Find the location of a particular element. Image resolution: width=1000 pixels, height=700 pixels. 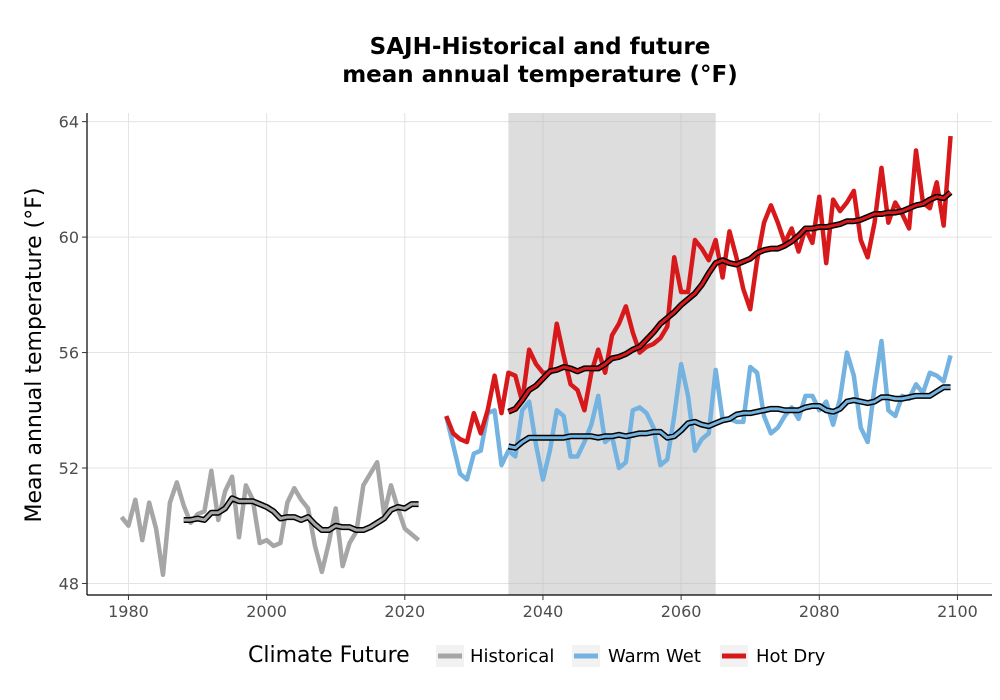

x-tick-label-2080: 2080 is located at coordinates (819, 611).